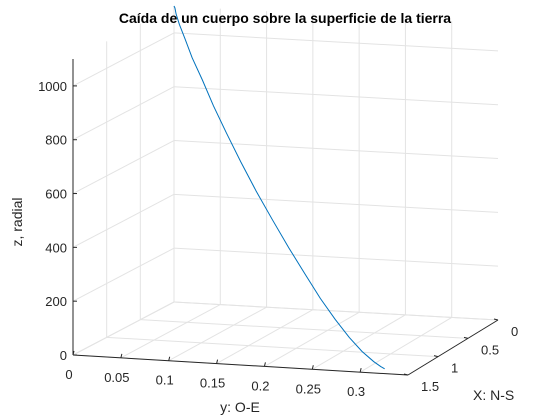 This screenshot has width=560, height=420. Describe the element at coordinates (514, 331) in the screenshot. I see `x-tick-label: 0` at that location.